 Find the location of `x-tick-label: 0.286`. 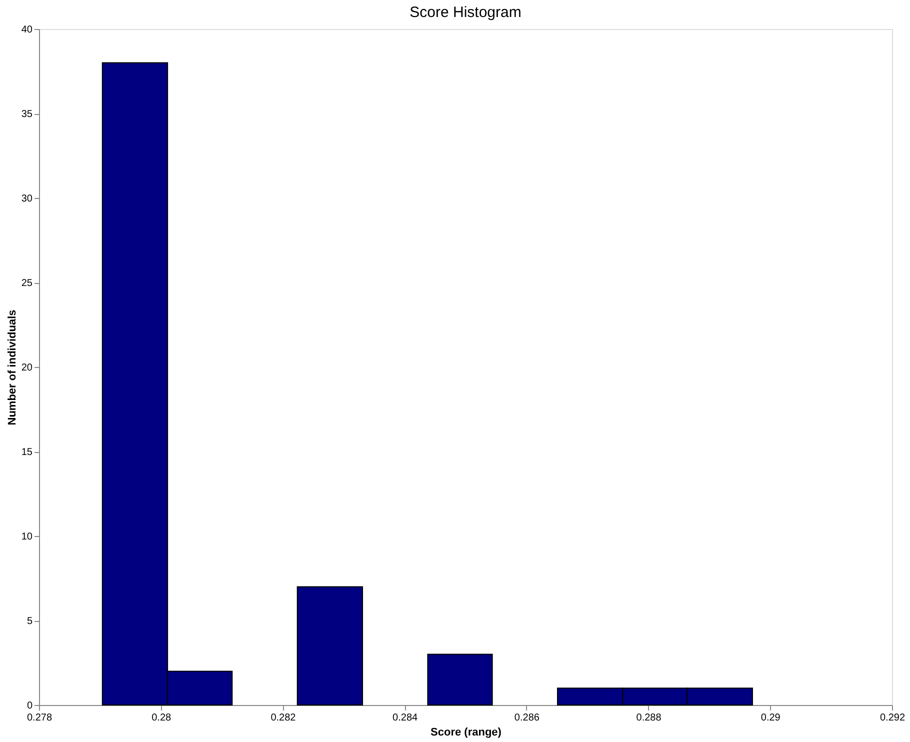

x-tick-label: 0.286 is located at coordinates (527, 718).